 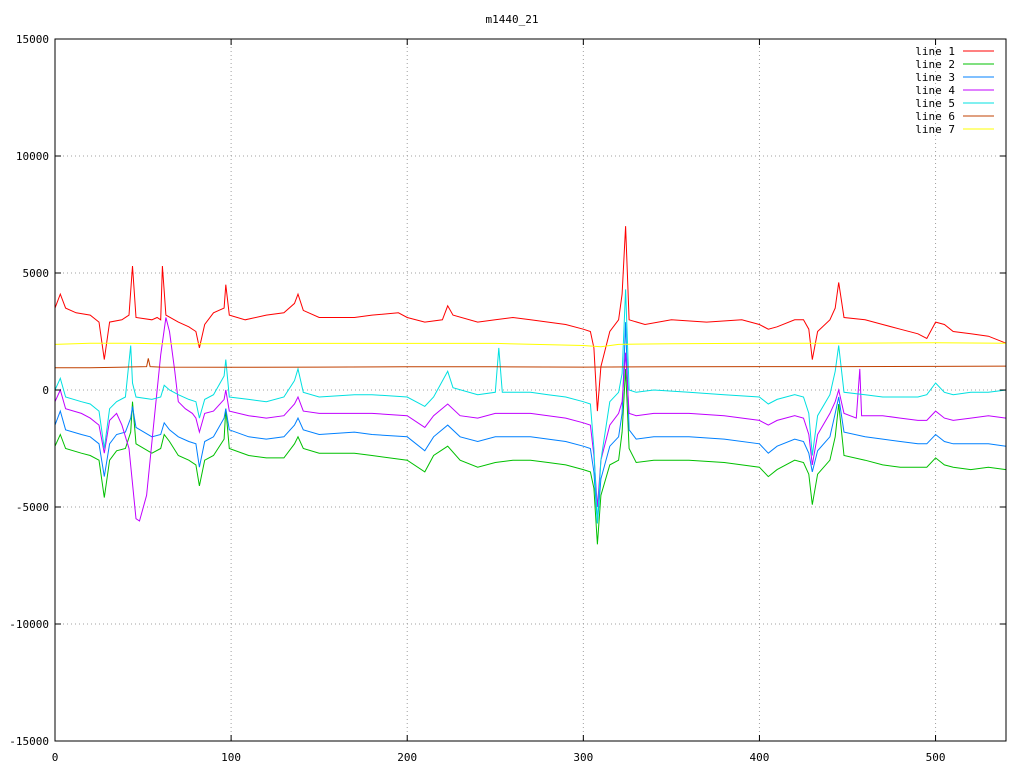 What do you see at coordinates (36, 273) in the screenshot?
I see `y-tick-label: 5000` at bounding box center [36, 273].